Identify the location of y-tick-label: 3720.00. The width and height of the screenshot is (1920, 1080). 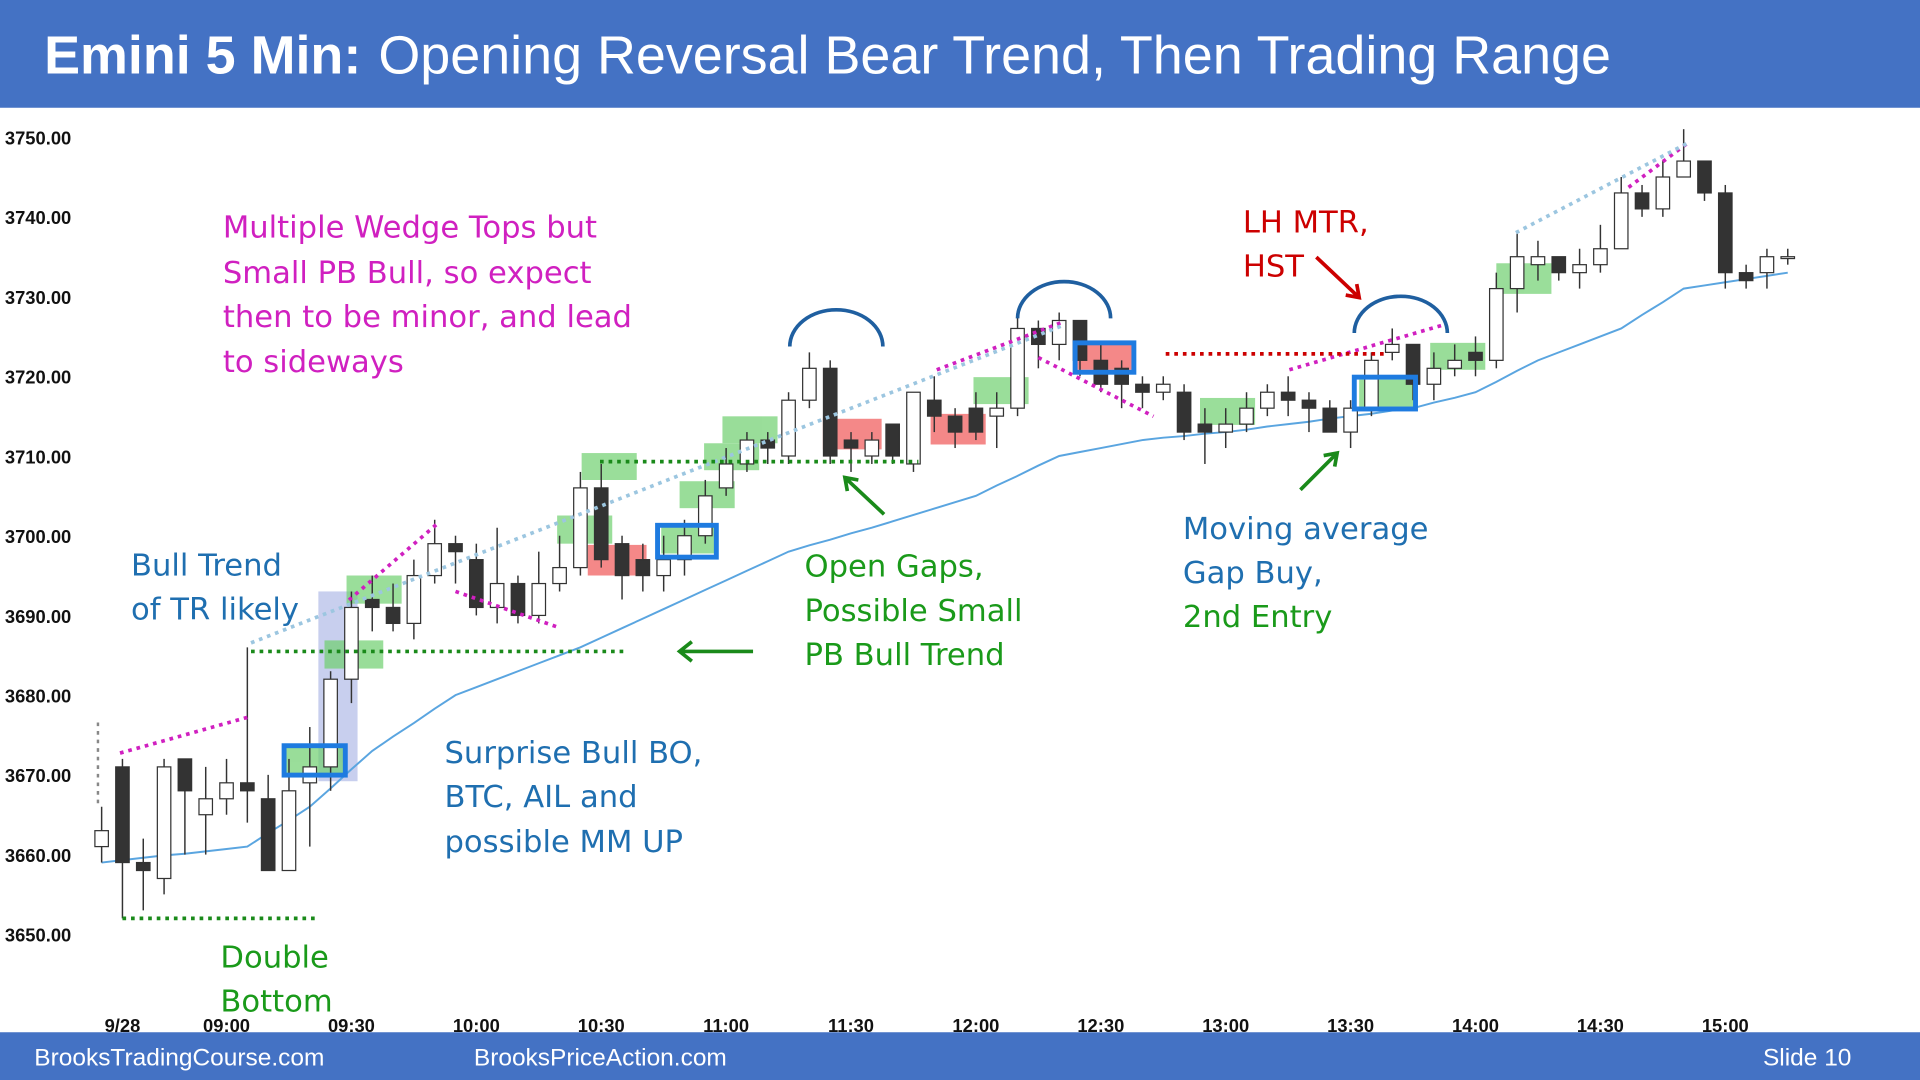
(38, 377).